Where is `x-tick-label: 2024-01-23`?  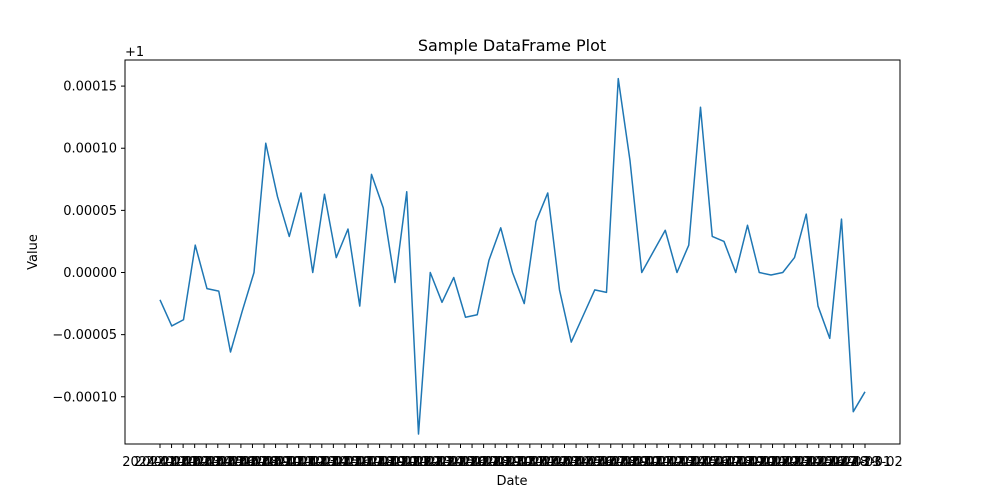 x-tick-label: 2024-01-23 is located at coordinates (414, 462).